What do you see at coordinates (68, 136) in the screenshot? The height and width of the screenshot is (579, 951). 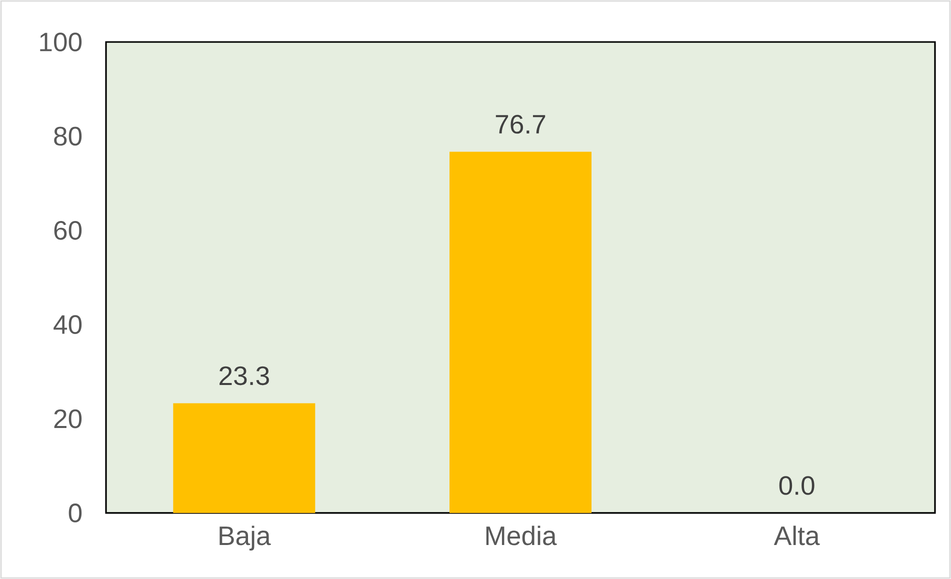 I see `y-tick-label: 80` at bounding box center [68, 136].